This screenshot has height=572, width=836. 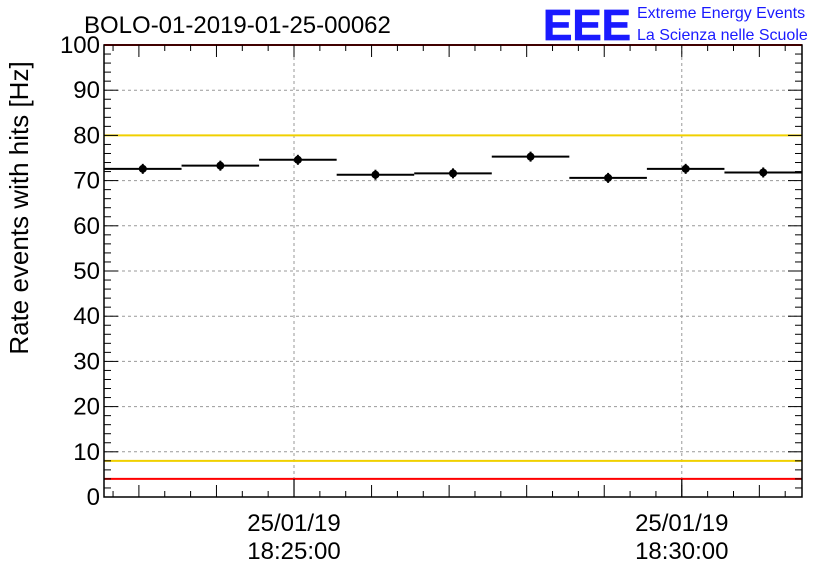 What do you see at coordinates (293, 551) in the screenshot?
I see `x-tick-label-time: 18:25:00` at bounding box center [293, 551].